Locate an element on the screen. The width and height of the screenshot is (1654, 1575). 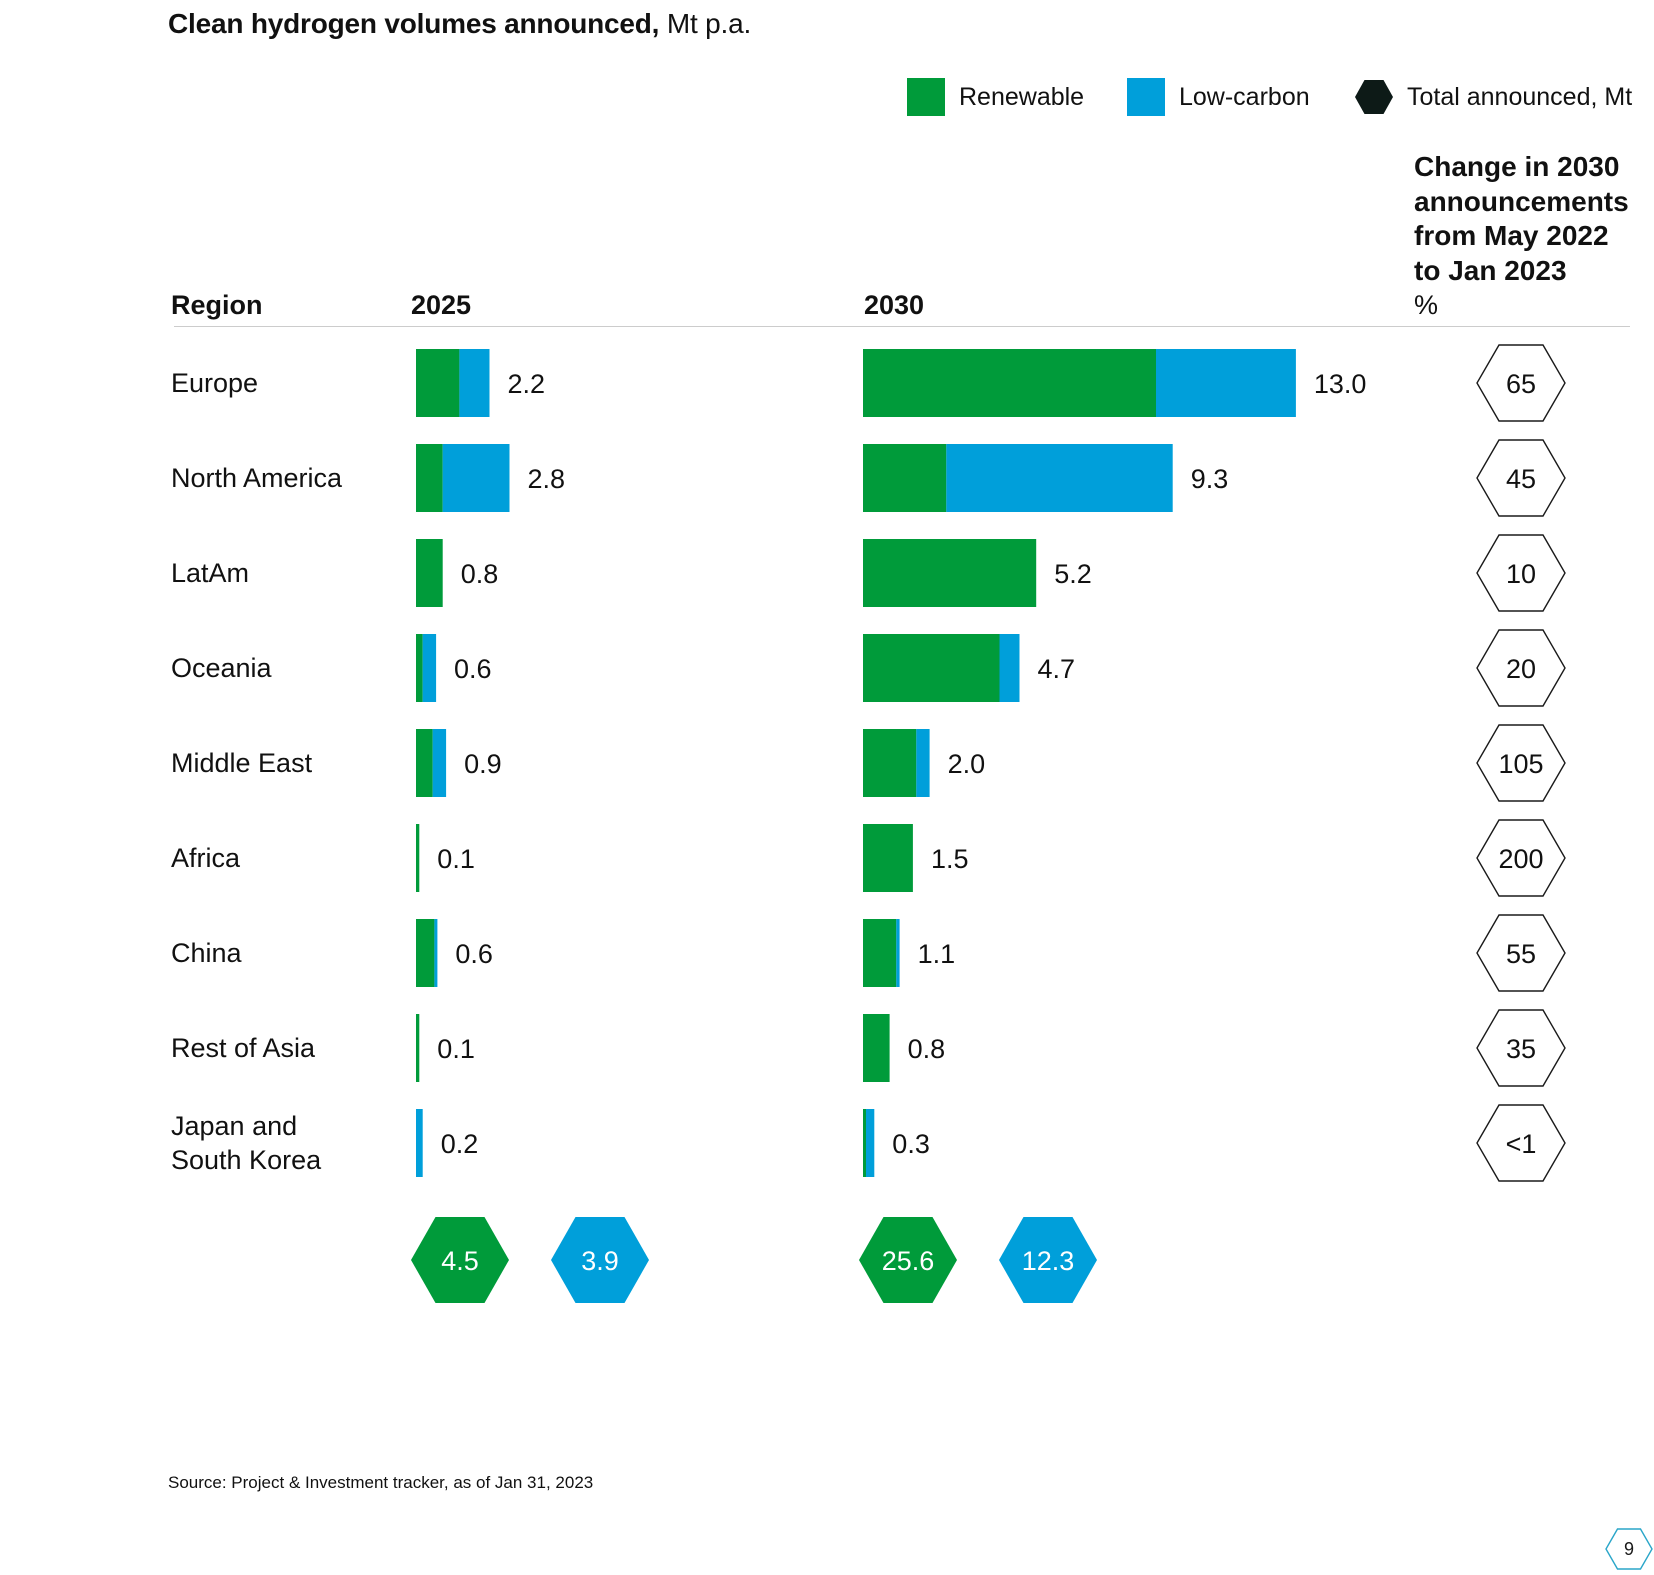
sum-renewable-2030-label: 25.6 is located at coordinates (908, 1261).